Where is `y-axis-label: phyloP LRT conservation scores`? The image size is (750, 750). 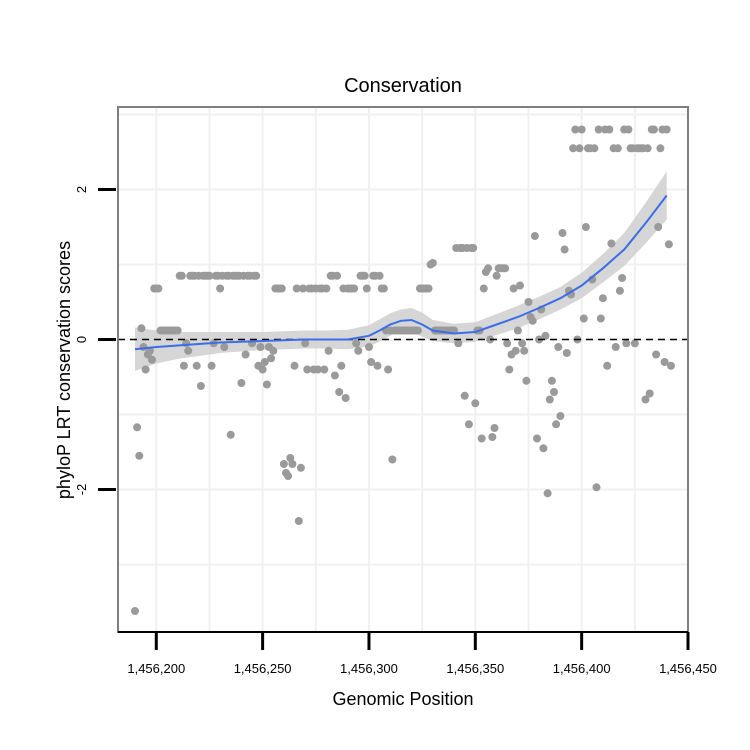
y-axis-label: phyloP LRT conservation scores is located at coordinates (64, 370).